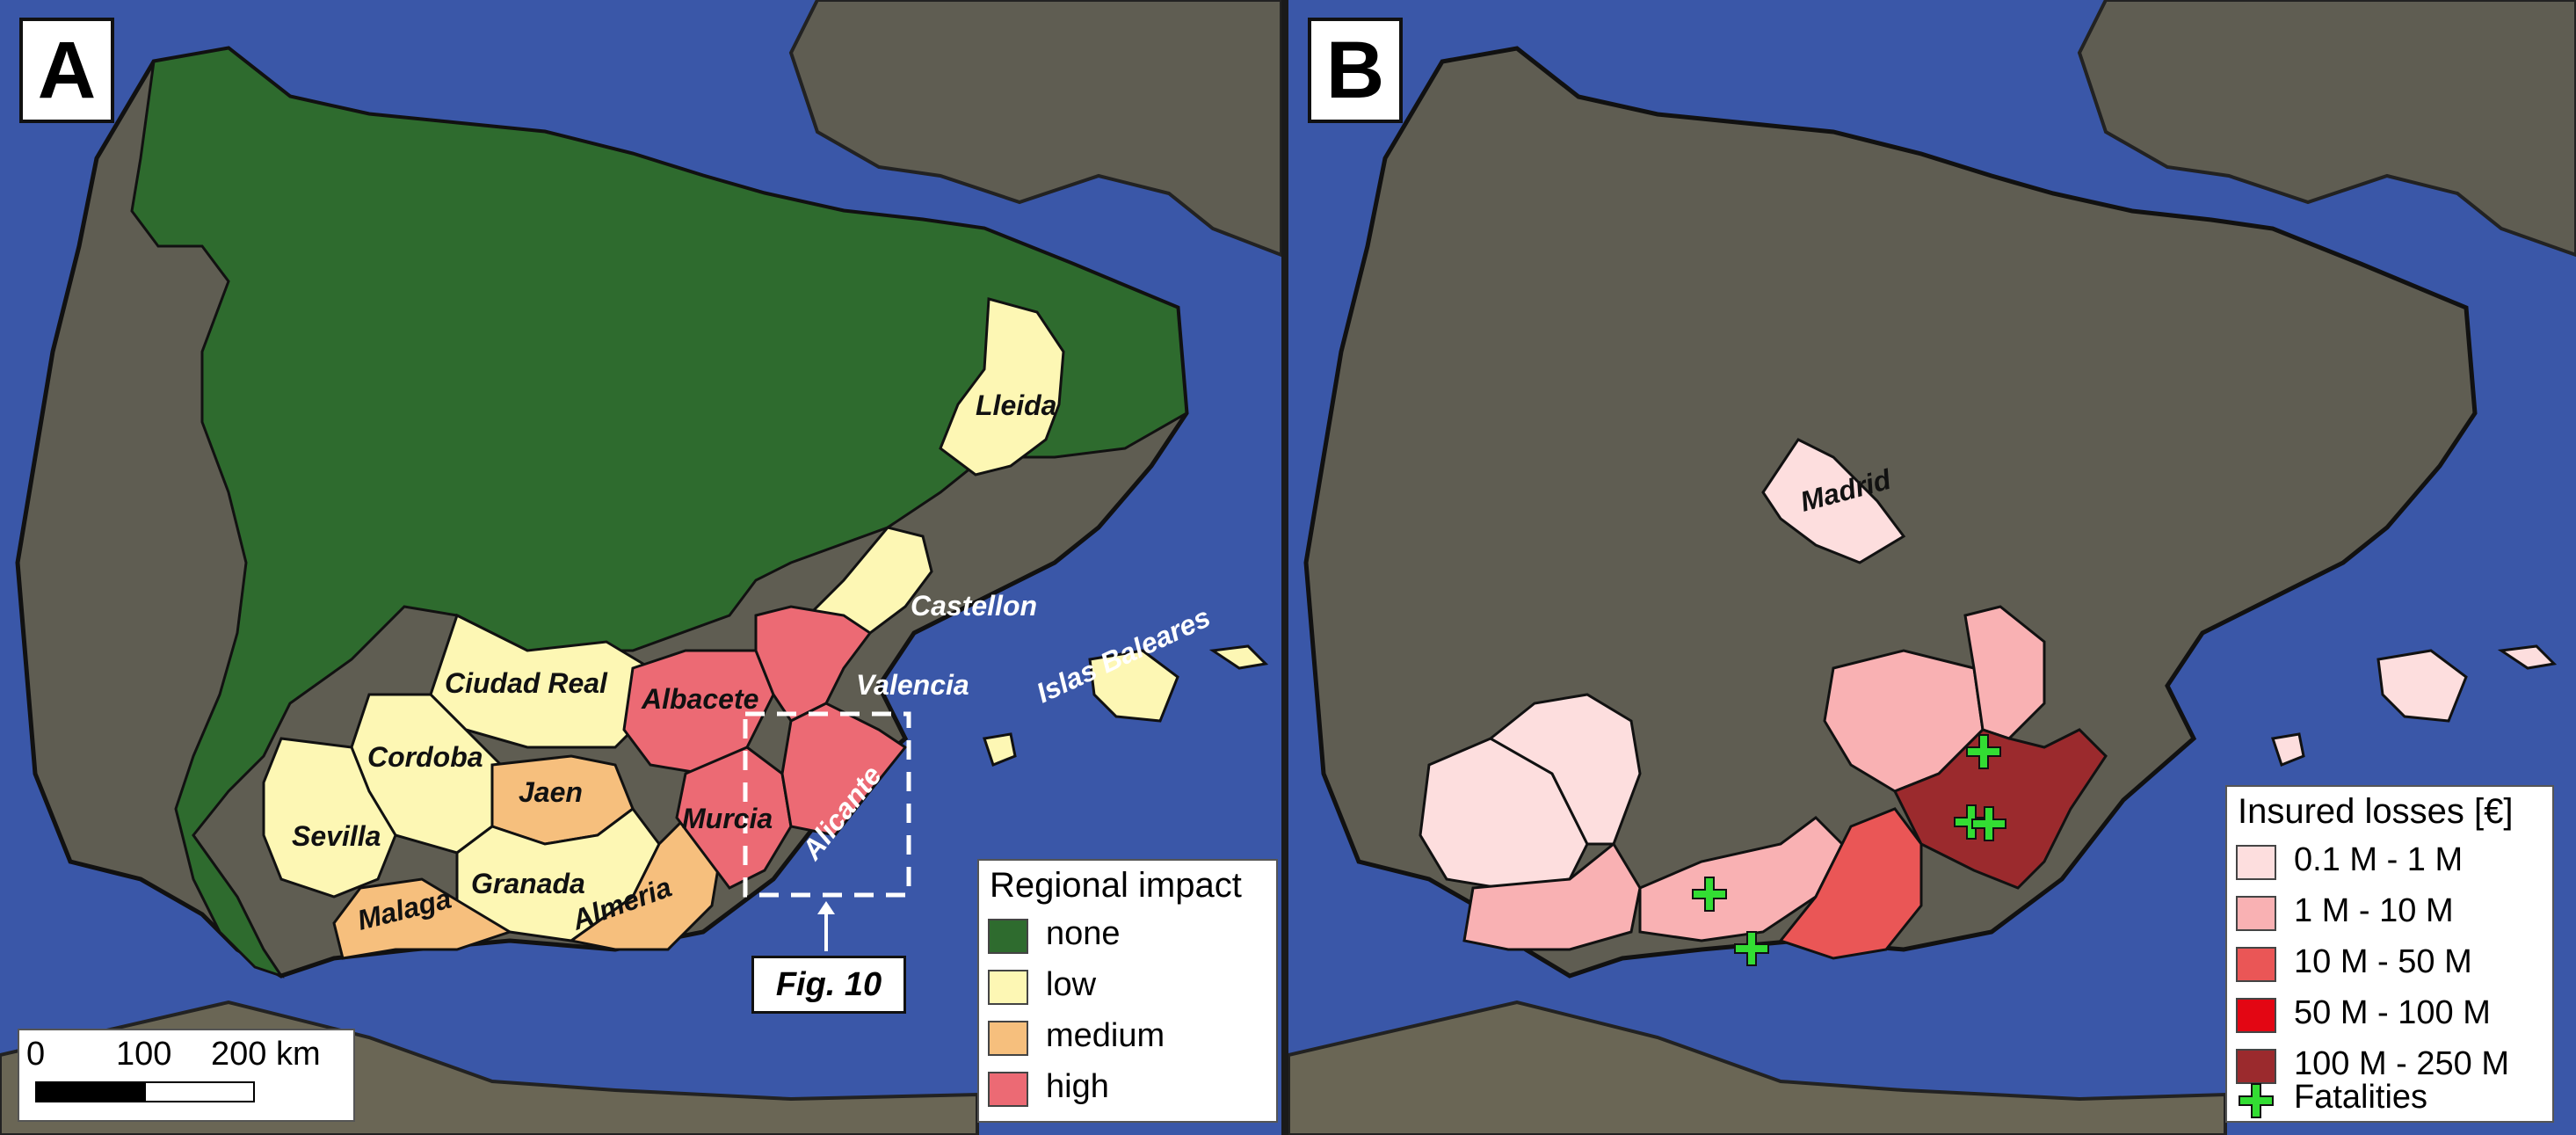 The image size is (2576, 1135). I want to click on label-castellon: Castellon, so click(974, 606).